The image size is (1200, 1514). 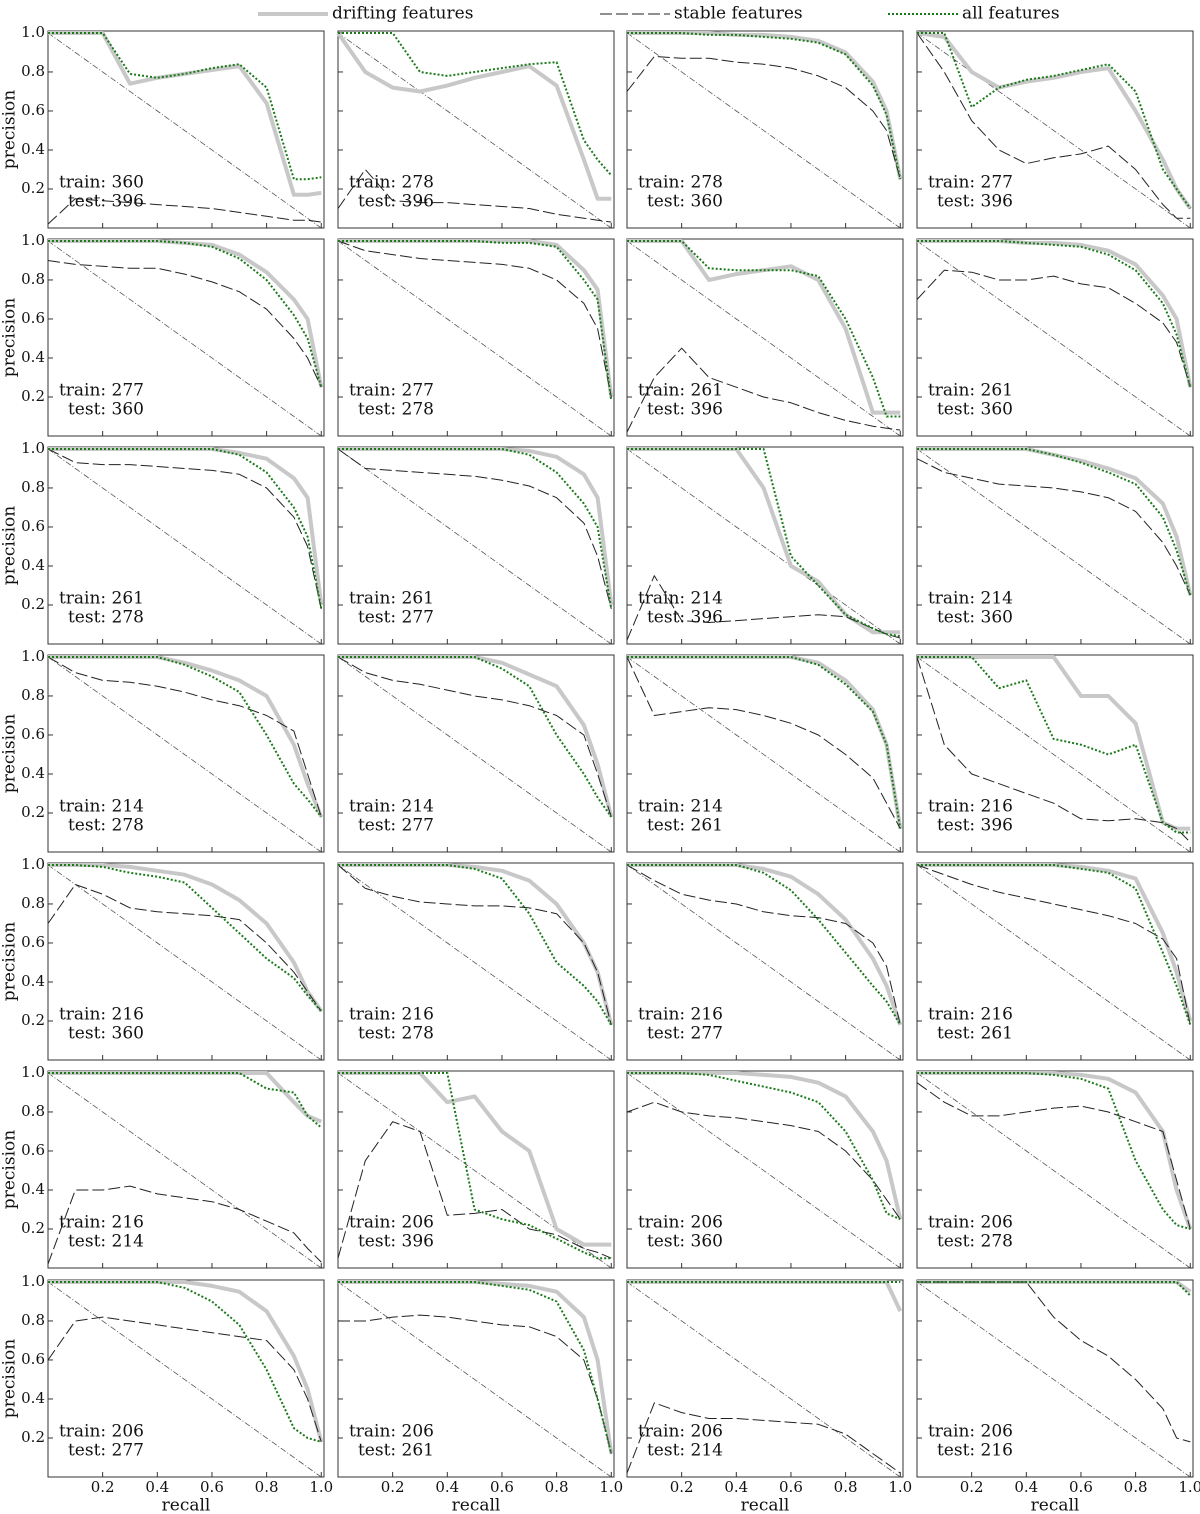 What do you see at coordinates (557, 1487) in the screenshot?
I see `x-tick-label: 0.8` at bounding box center [557, 1487].